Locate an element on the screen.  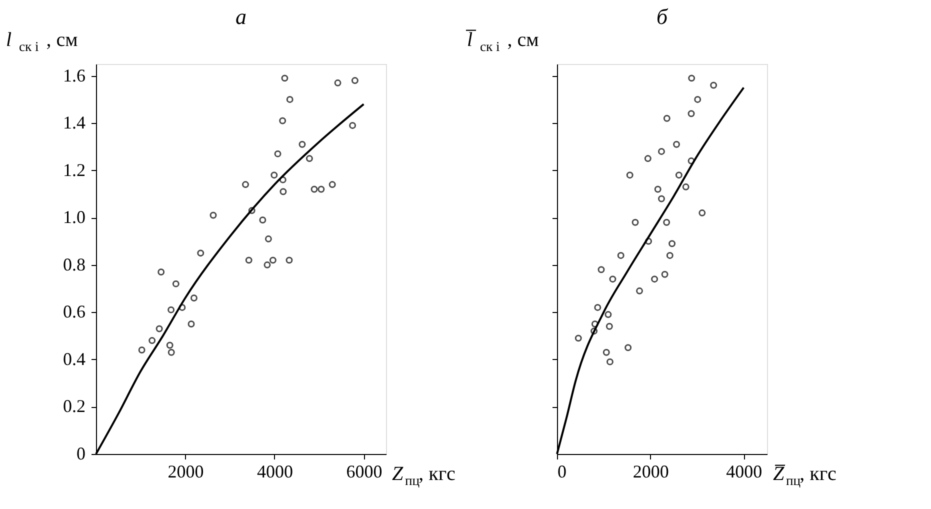
chart-title: а is located at coordinates (241, 16).